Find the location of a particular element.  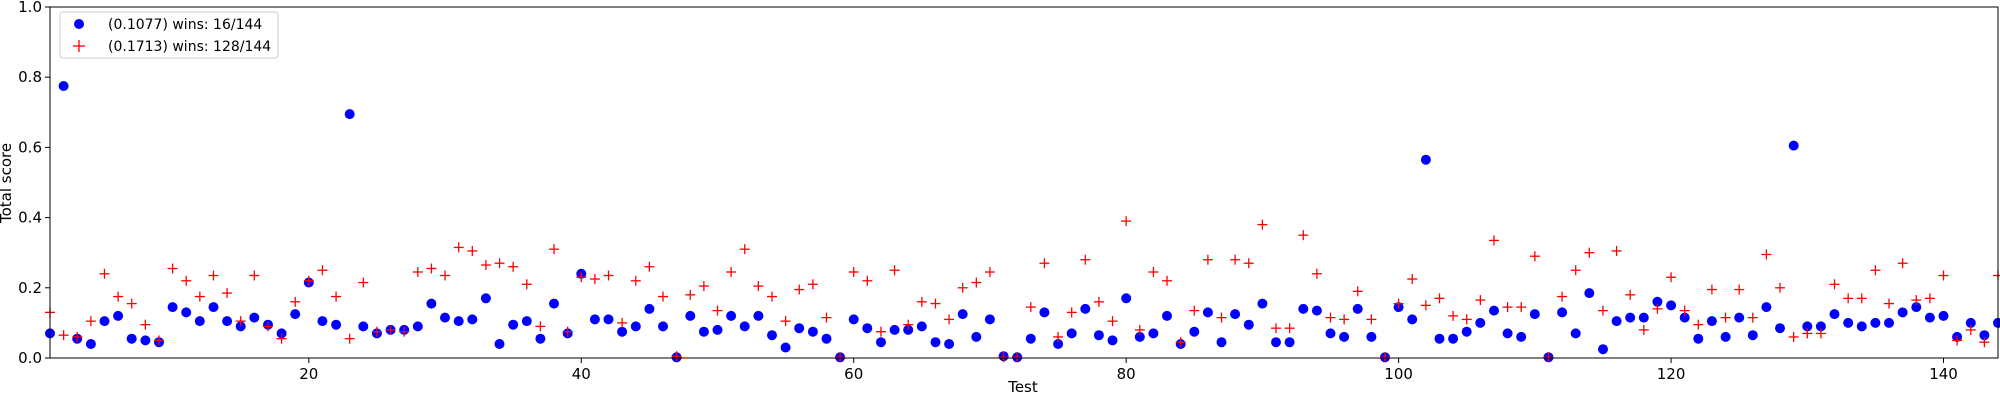

legend-marker-circle is located at coordinates (79, 24).